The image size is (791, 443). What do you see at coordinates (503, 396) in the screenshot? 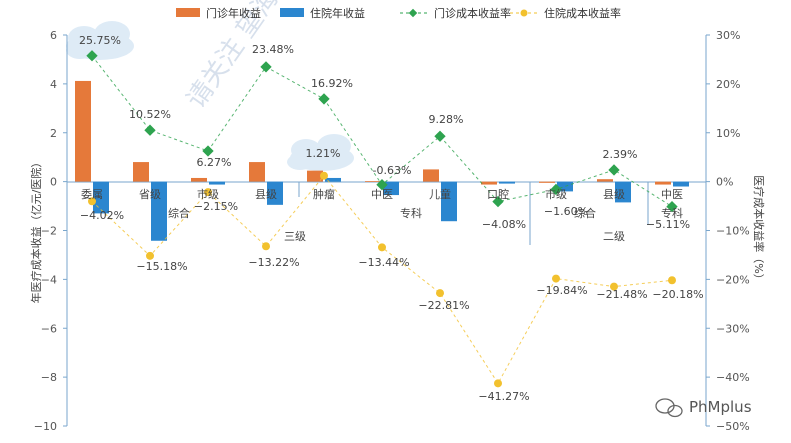
I see `inpatient-rate-label: −41.27%` at bounding box center [503, 396].